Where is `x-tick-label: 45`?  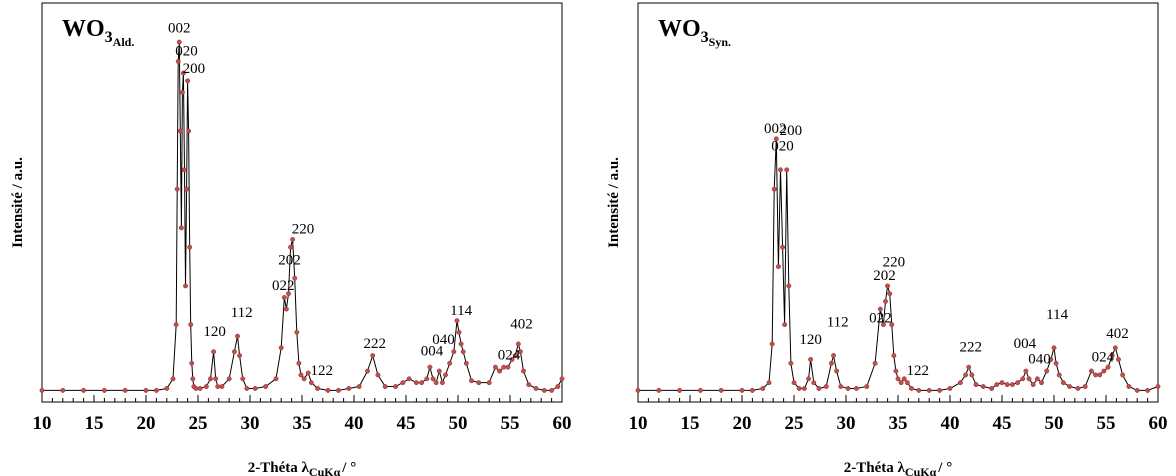
x-tick-label: 45 is located at coordinates (406, 423).